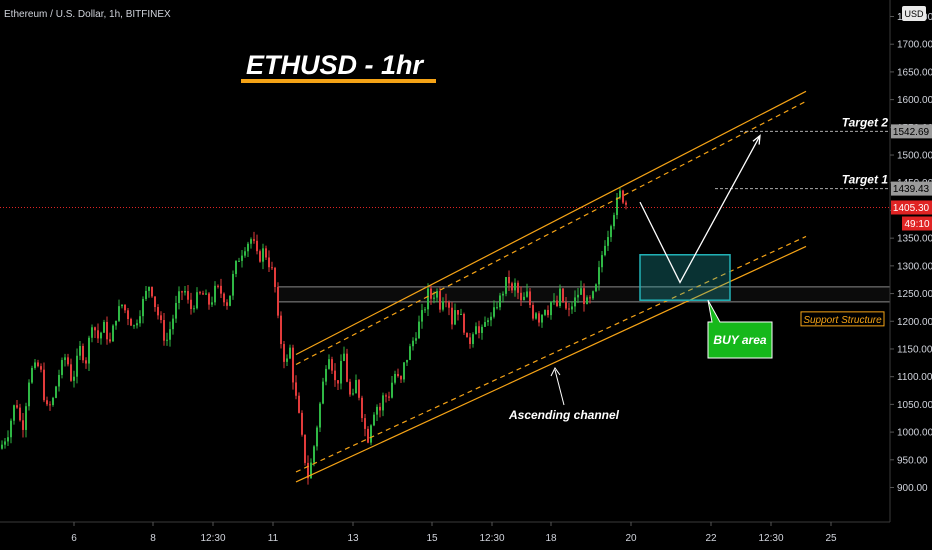  I want to click on buy-zone-box, so click(685, 277).